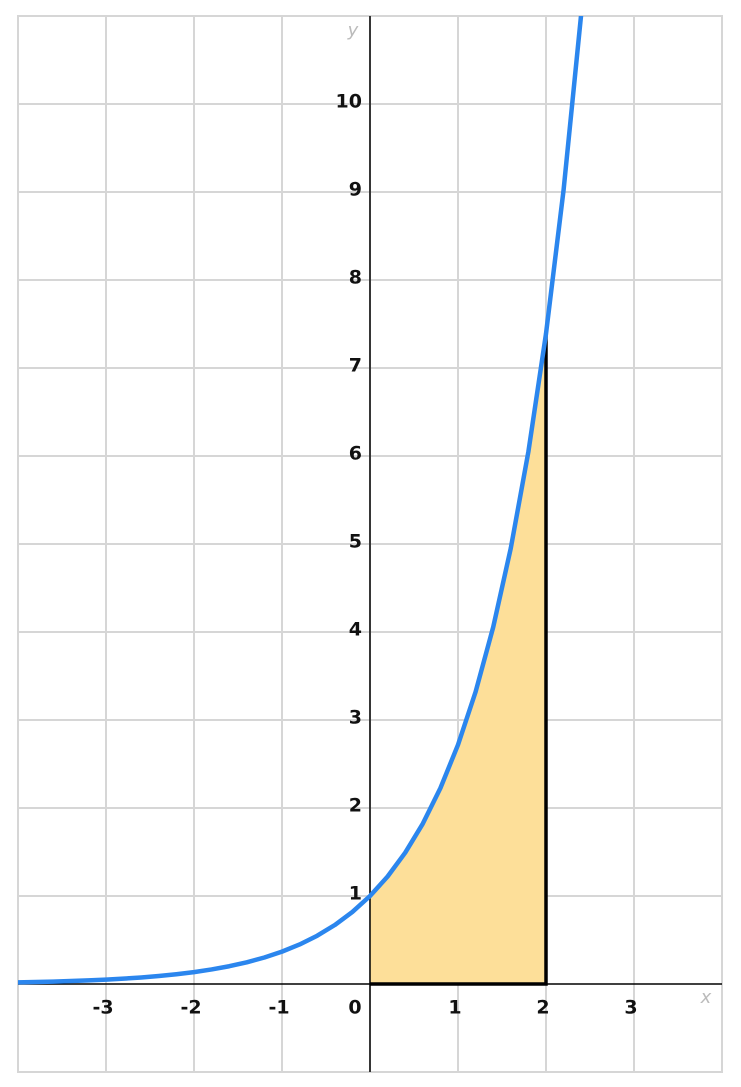 The image size is (741, 1087). Describe the element at coordinates (354, 1008) in the screenshot. I see `x-tick-label: 0` at that location.